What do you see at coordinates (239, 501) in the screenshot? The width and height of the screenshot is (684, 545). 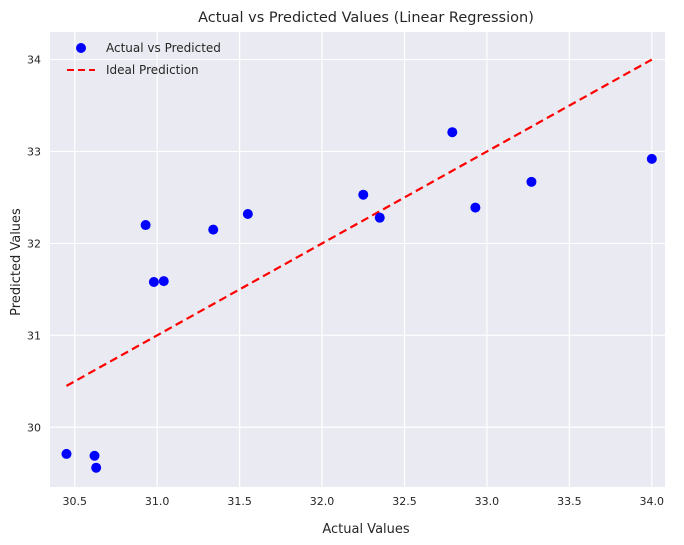 I see `x-tick-label: 31.5` at bounding box center [239, 501].